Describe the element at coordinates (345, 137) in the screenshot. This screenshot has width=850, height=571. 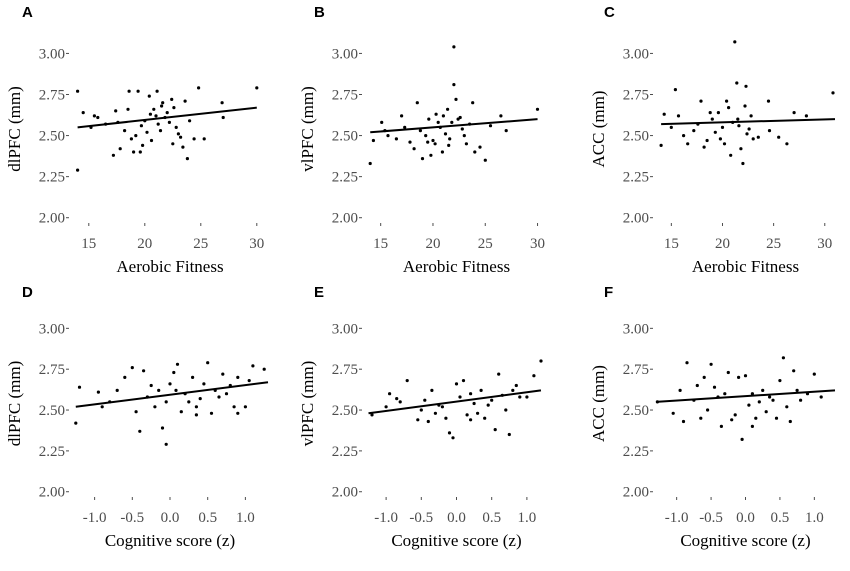
I see `panel-b-ytick-label: 2.50` at that location.